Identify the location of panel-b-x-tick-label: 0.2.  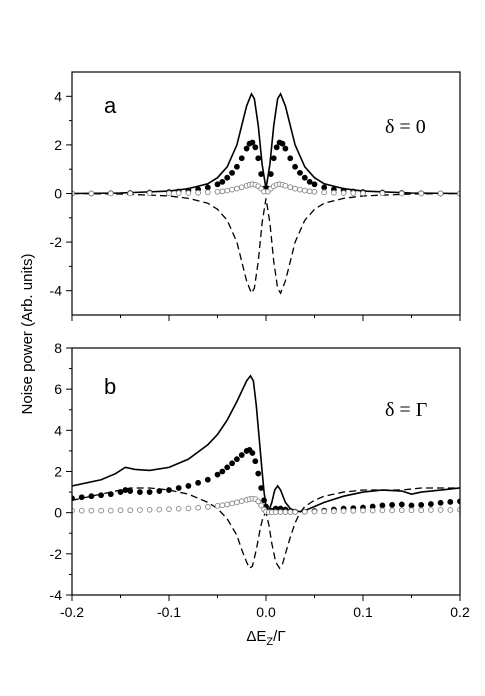
(460, 612).